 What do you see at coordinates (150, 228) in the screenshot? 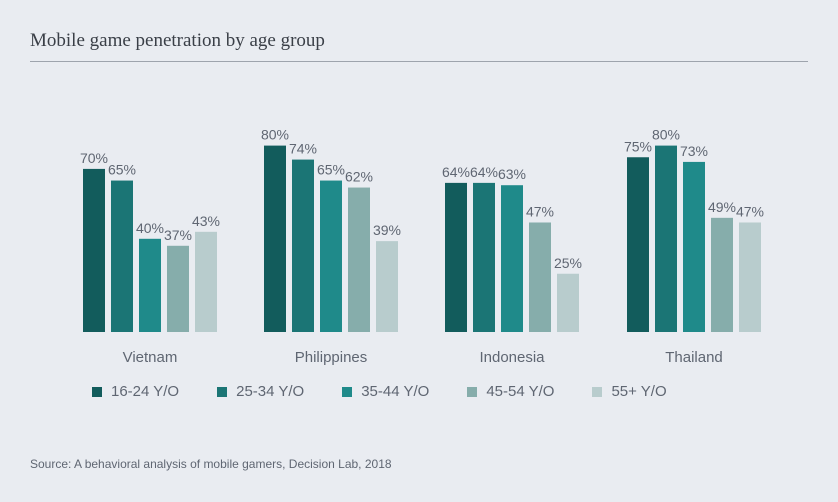
I see `data-label: 40%` at bounding box center [150, 228].